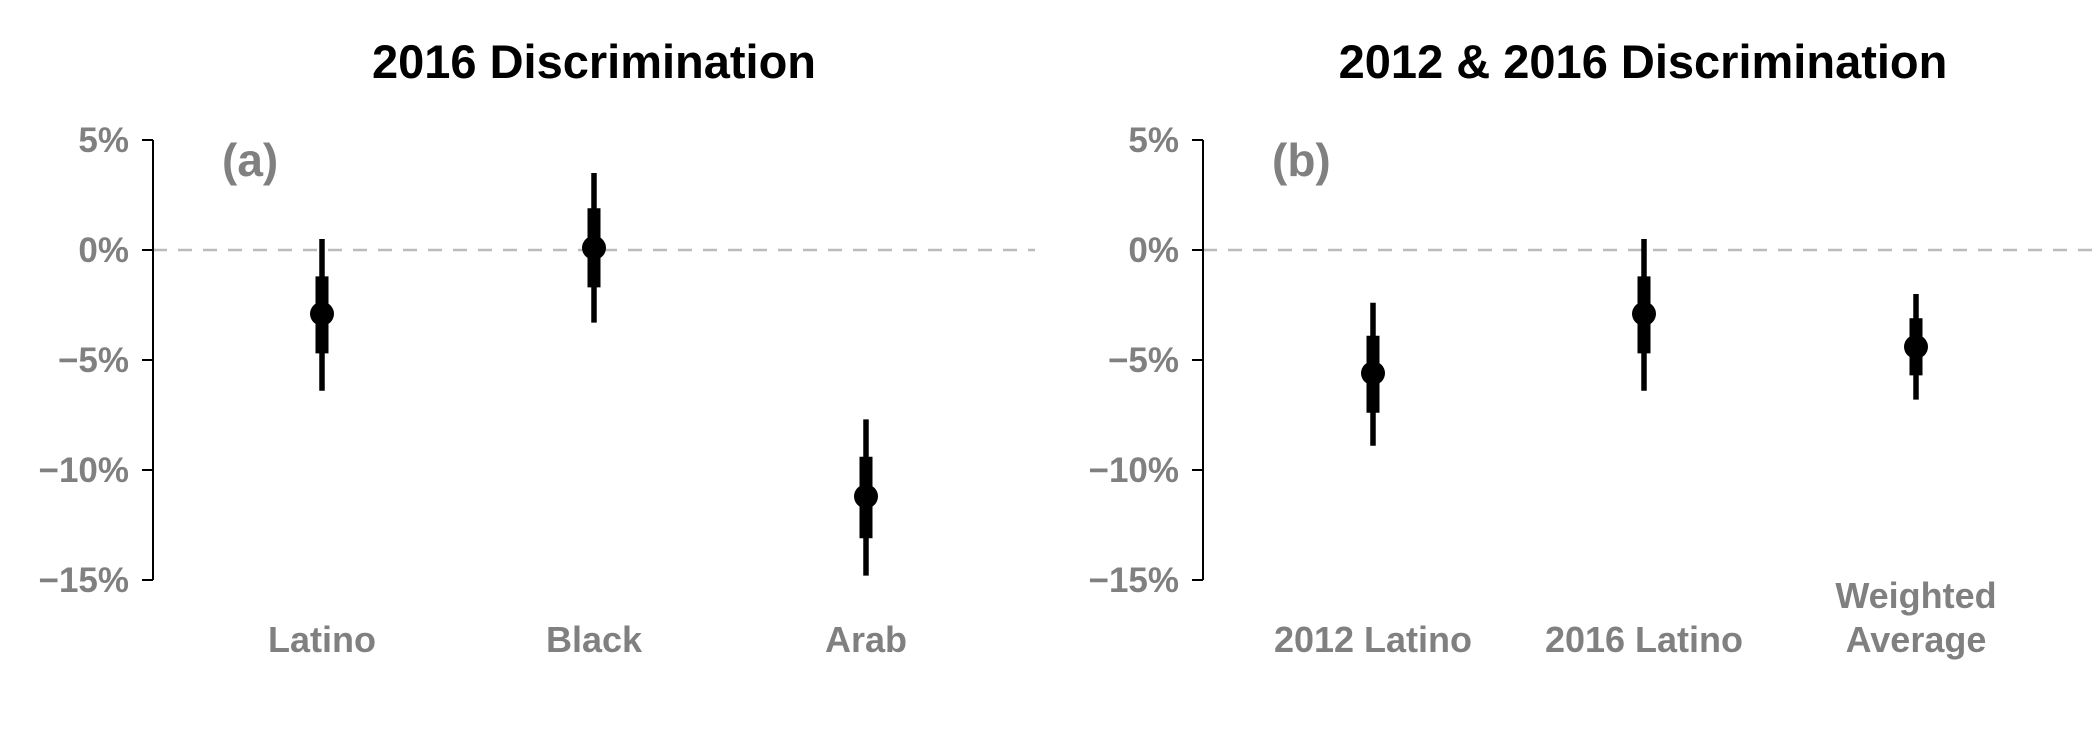 This screenshot has width=2100, height=750. I want to click on x-category-label: 2016 Latino, so click(1644, 639).